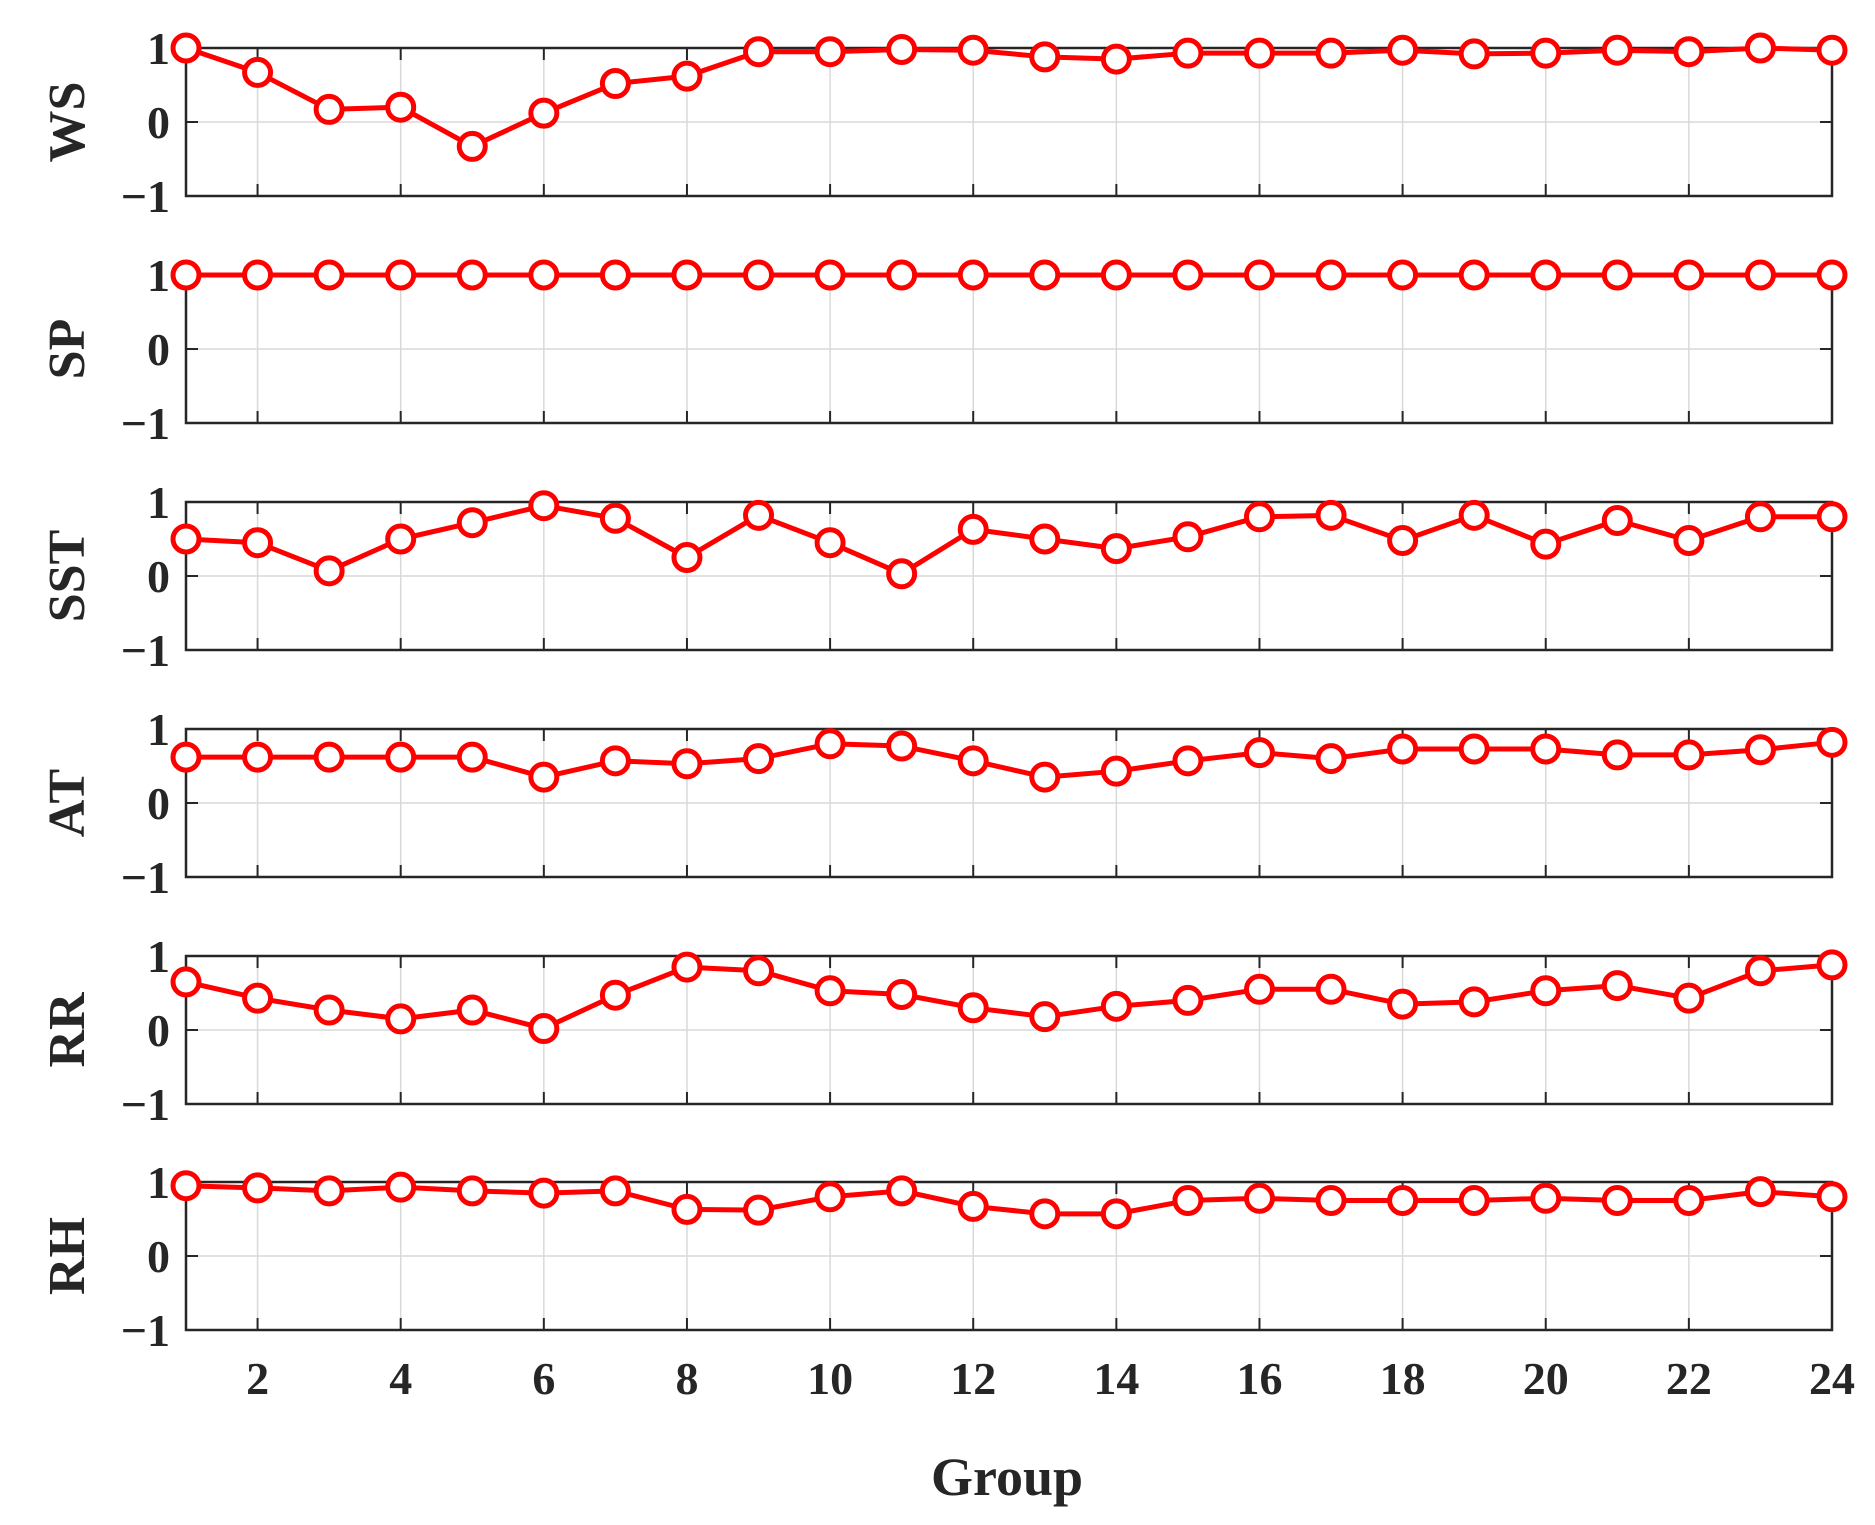 This screenshot has height=1525, width=1875. Describe the element at coordinates (943, 122) in the screenshot. I see `panel-ws: −1 0 1 WS` at that location.